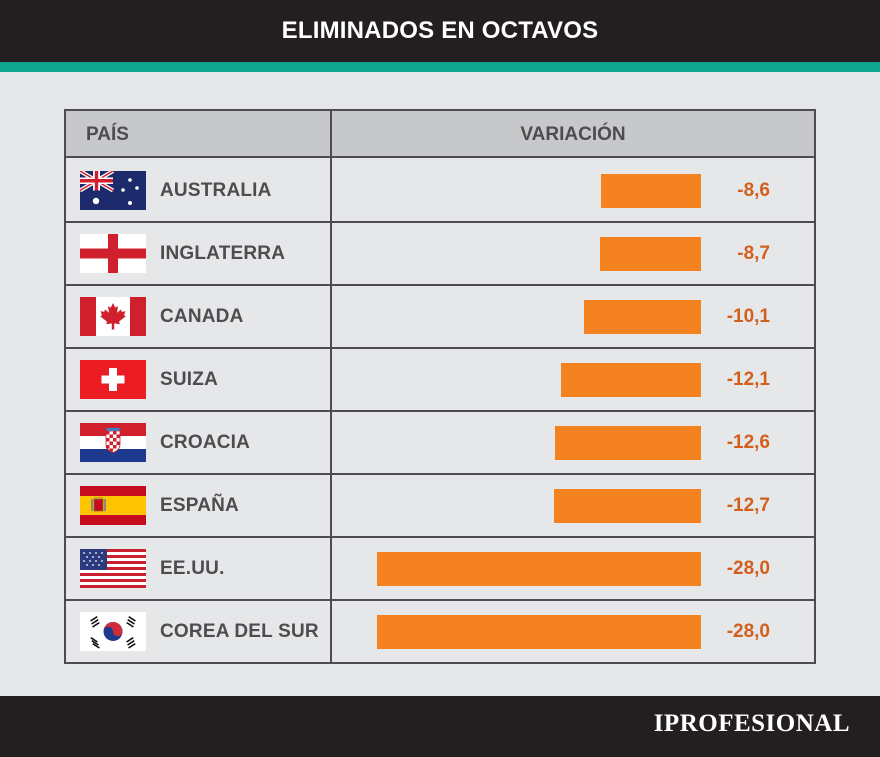  I want to click on accent-strip, so click(440, 67).